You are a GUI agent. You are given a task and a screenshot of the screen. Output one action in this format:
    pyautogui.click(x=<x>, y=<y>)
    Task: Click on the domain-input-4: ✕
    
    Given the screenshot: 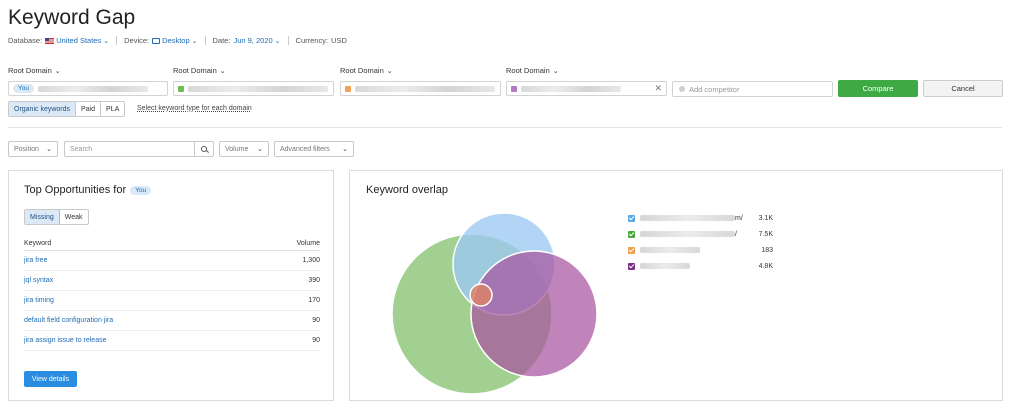 What is the action you would take?
    pyautogui.click(x=586, y=88)
    